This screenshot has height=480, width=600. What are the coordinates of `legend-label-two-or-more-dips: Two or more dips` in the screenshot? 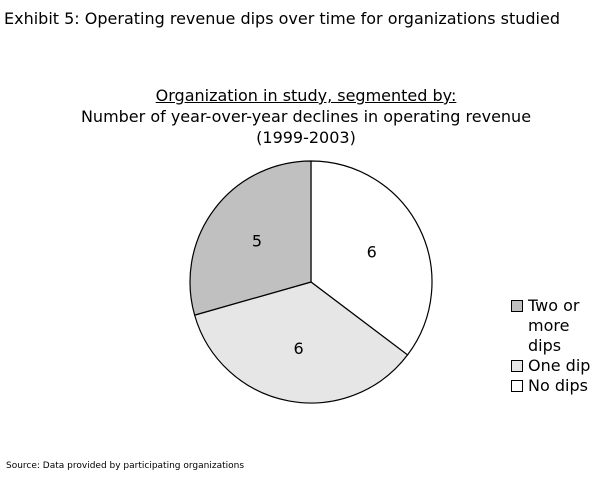 It's located at (554, 325).